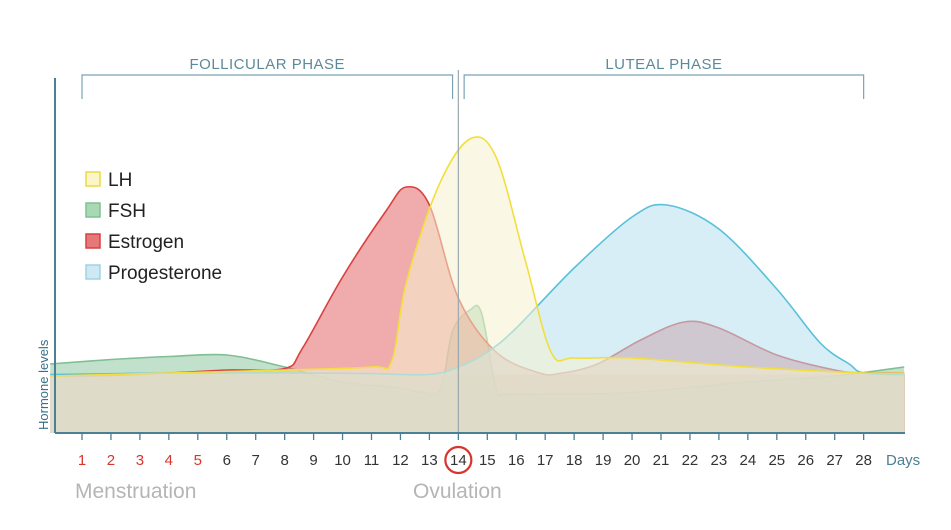 Image resolution: width=951 pixels, height=530 pixels. Describe the element at coordinates (127, 211) in the screenshot. I see `legend-label-fsh: FSH` at that location.